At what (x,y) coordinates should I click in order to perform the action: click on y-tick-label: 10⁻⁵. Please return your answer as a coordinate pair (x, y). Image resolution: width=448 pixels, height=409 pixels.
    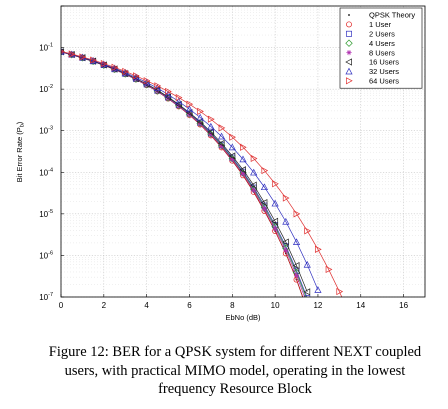
    Looking at the image, I should click on (46, 214).